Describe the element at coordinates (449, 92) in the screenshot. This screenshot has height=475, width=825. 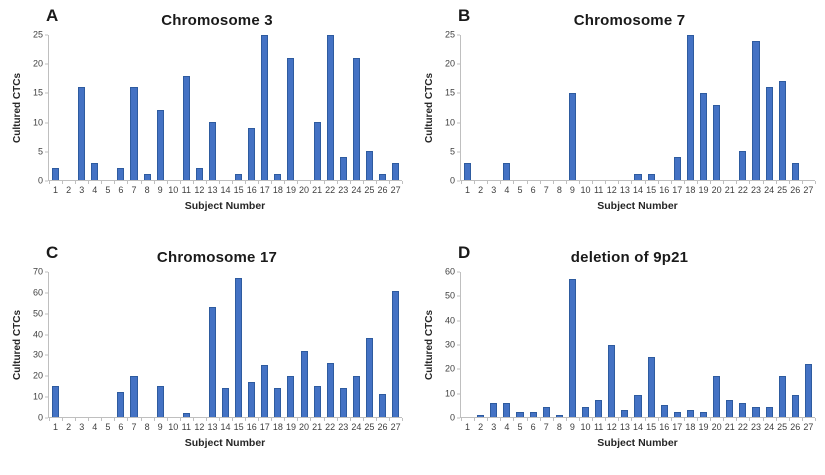
I see `y-tick-label: 15` at that location.